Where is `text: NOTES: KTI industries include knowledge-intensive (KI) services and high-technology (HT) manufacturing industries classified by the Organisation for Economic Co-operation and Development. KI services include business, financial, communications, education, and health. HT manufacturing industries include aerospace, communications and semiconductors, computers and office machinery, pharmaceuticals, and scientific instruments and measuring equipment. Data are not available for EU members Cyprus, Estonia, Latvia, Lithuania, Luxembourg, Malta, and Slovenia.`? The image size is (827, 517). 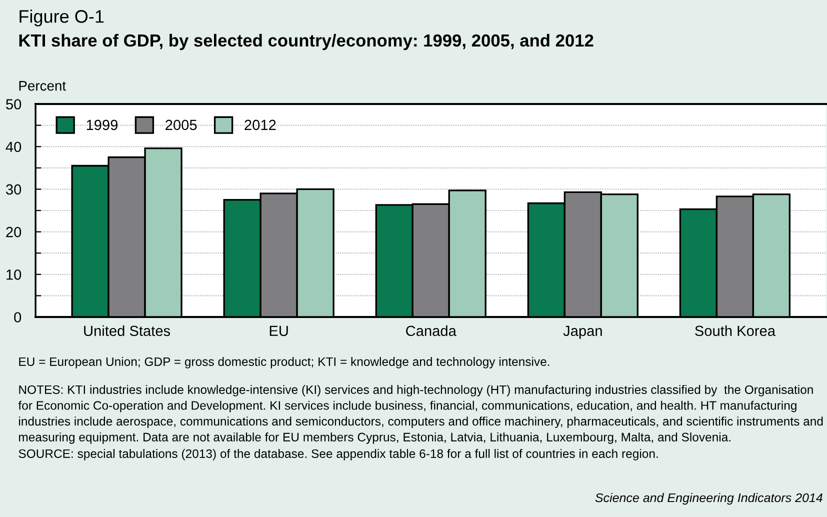 text: NOTES: KTI industries include knowledge-intensive (KI) services and high-technology (HT) manufacturing industries classified by the Organisation for Economic Co-operation and Development. KI services include business, financial, communications, education, and health. HT manufacturing industries include aerospace, communications and semiconductors, computers and office machinery, pharmaceuticals, and scientific instruments and measuring equipment. Data are not available for EU members Cyprus, Estonia, Latvia, Lithuania, Luxembourg, Malta, and Slovenia. is located at coordinates (420, 414).